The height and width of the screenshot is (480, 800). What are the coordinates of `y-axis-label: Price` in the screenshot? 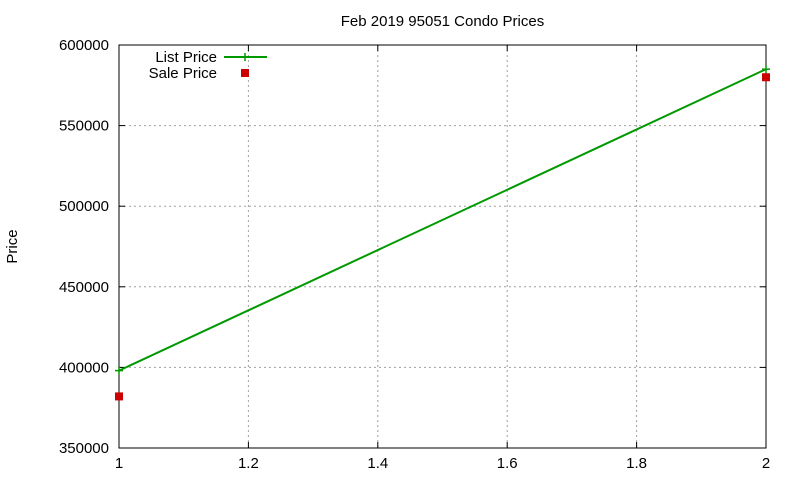 It's located at (12, 246).